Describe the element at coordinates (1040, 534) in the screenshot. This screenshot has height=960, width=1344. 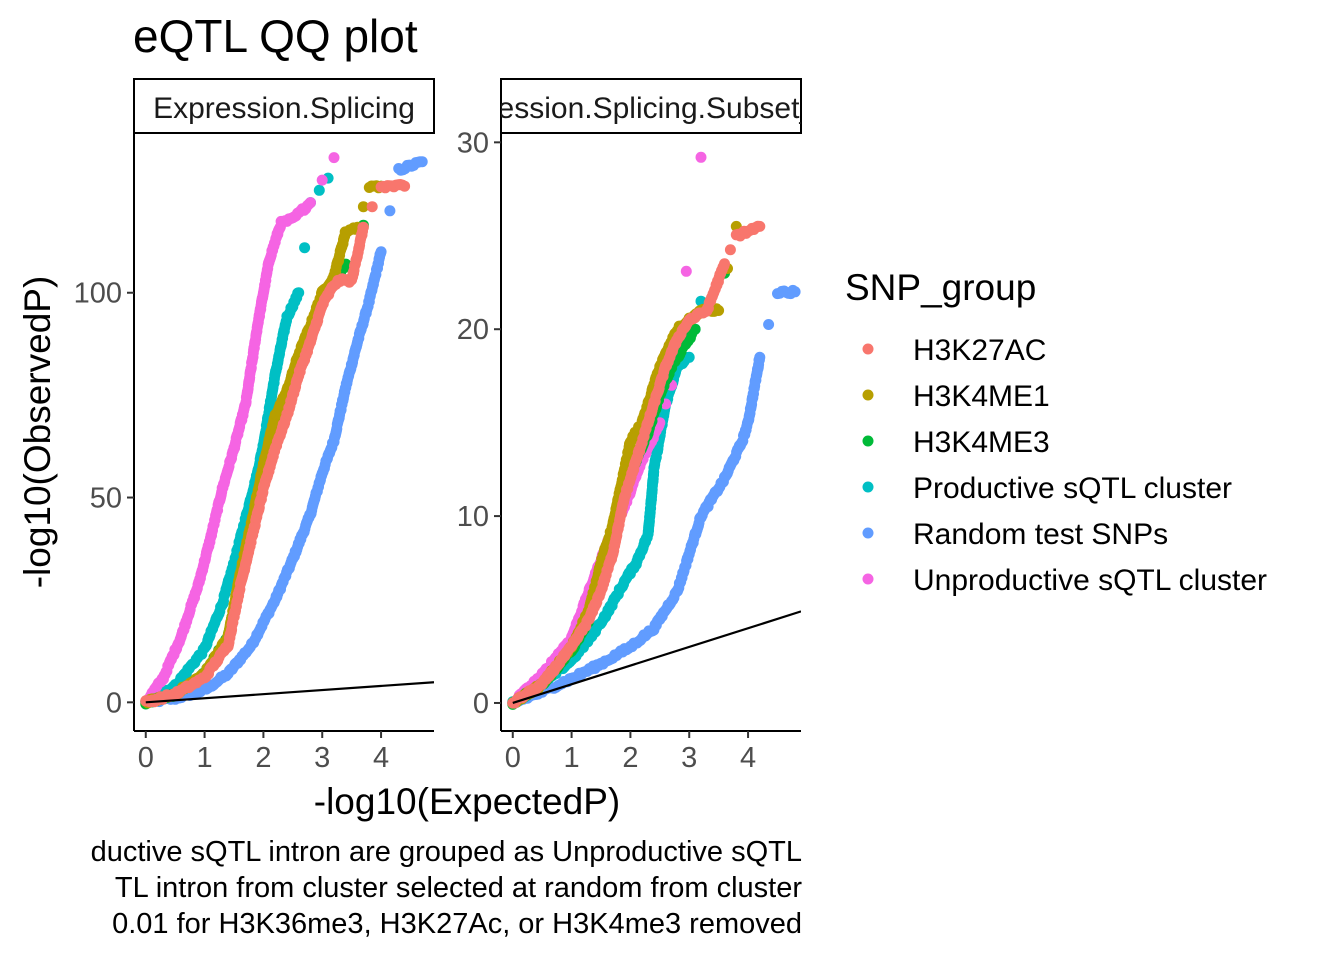
I see `legend-label: Random test SNPs` at that location.